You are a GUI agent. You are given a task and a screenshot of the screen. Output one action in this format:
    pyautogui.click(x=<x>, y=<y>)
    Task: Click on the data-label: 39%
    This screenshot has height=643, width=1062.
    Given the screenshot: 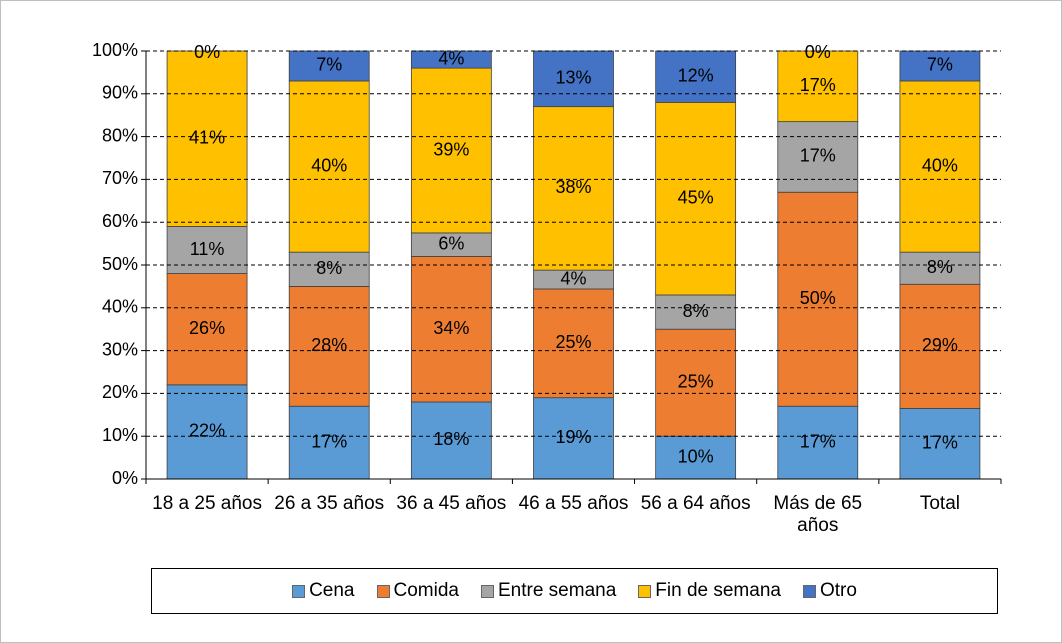 What is the action you would take?
    pyautogui.click(x=451, y=149)
    